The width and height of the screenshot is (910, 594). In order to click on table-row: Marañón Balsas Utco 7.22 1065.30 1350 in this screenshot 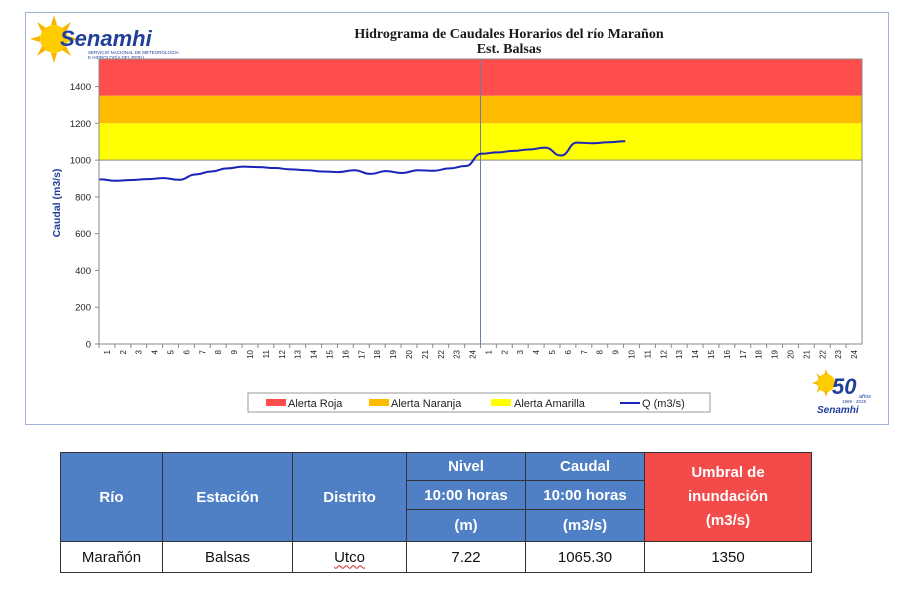, I will do `click(436, 557)`.